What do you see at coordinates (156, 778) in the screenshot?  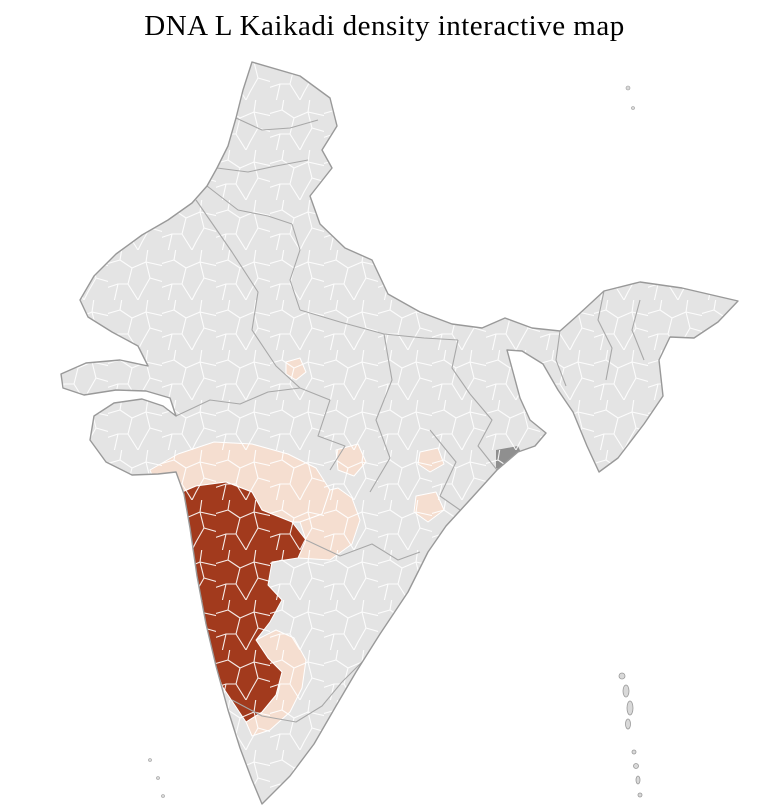 I see `lakshadweep-islands` at bounding box center [156, 778].